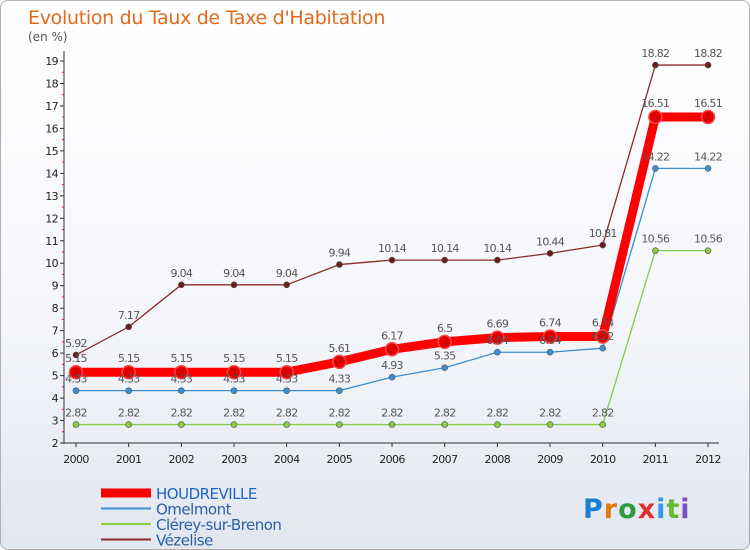 The width and height of the screenshot is (750, 550). Describe the element at coordinates (55, 421) in the screenshot. I see `y-tick-label: 3` at that location.